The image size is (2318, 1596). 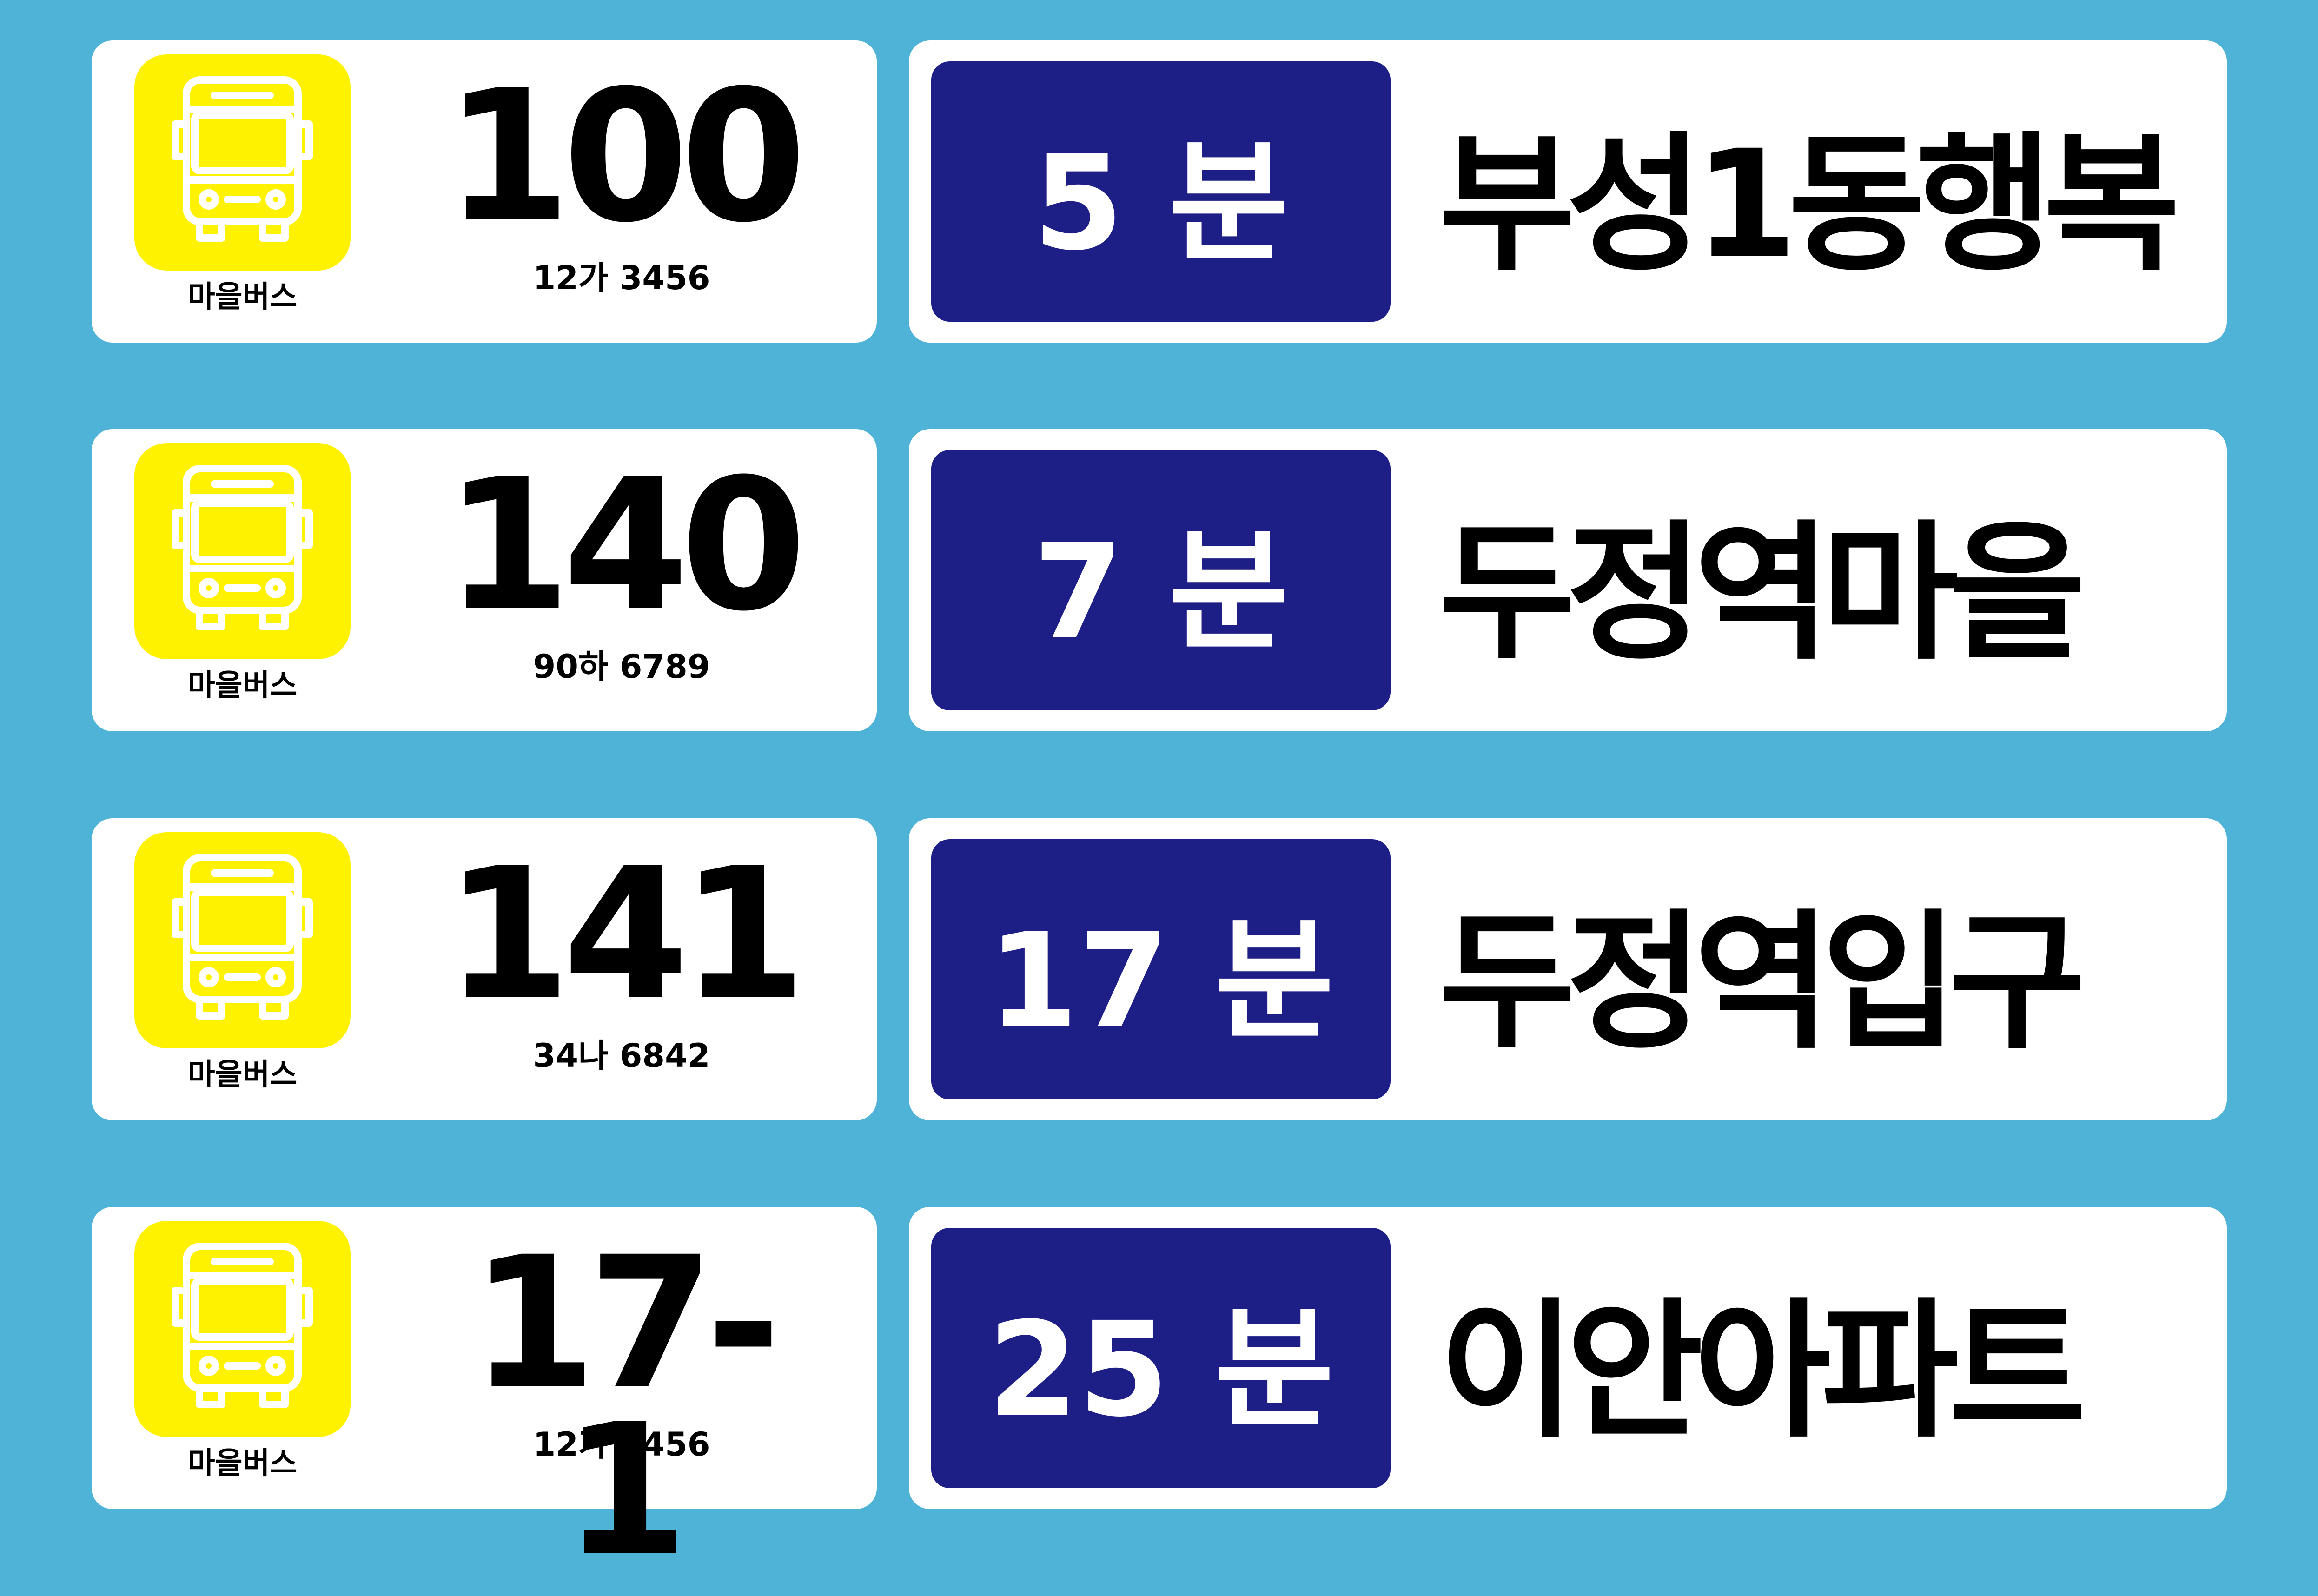 I want to click on arrival-time-box: 25 분, so click(x=1161, y=1358).